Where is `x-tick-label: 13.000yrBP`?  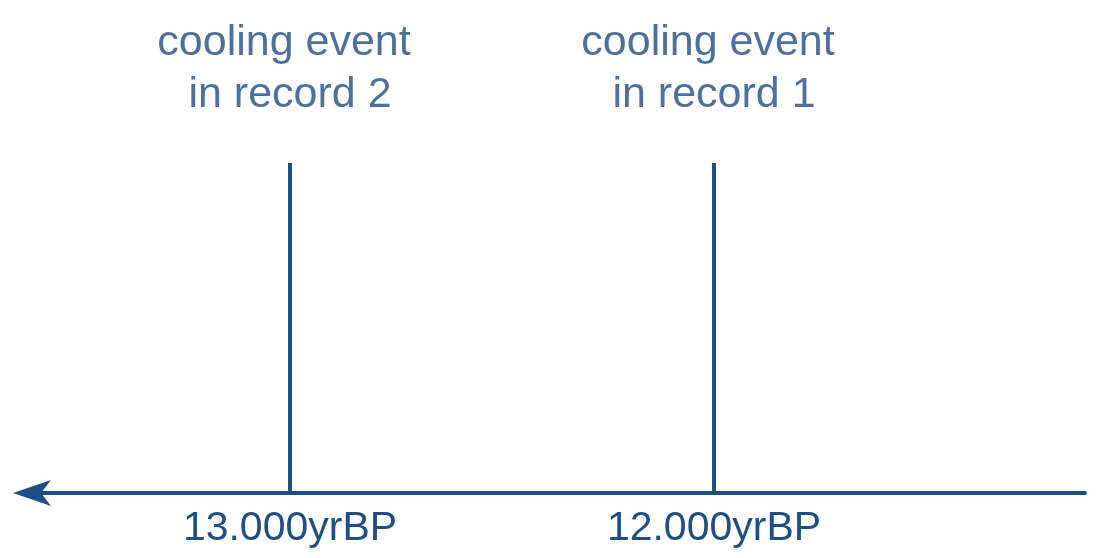 x-tick-label: 13.000yrBP is located at coordinates (290, 525).